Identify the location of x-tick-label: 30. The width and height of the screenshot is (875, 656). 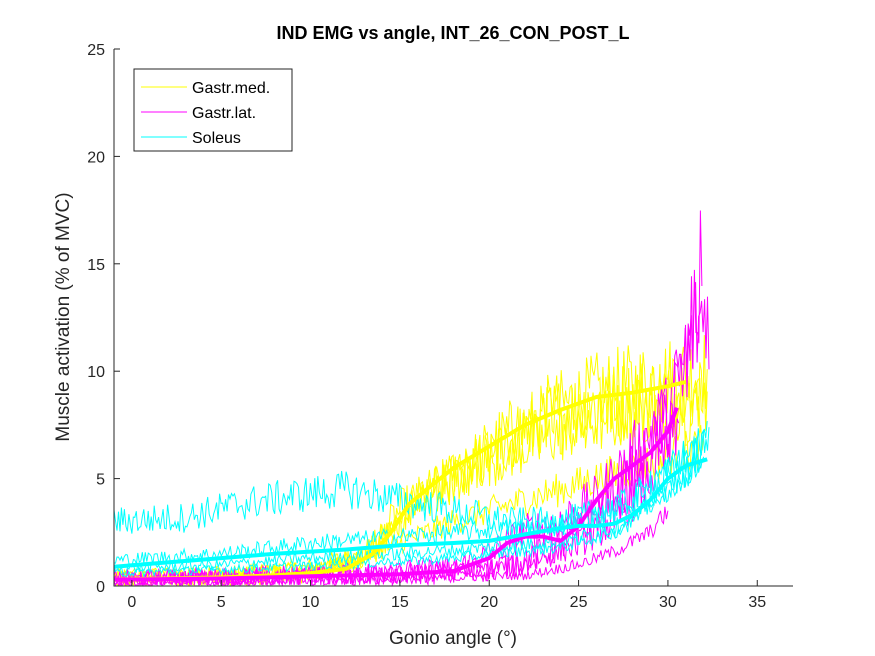
(668, 602).